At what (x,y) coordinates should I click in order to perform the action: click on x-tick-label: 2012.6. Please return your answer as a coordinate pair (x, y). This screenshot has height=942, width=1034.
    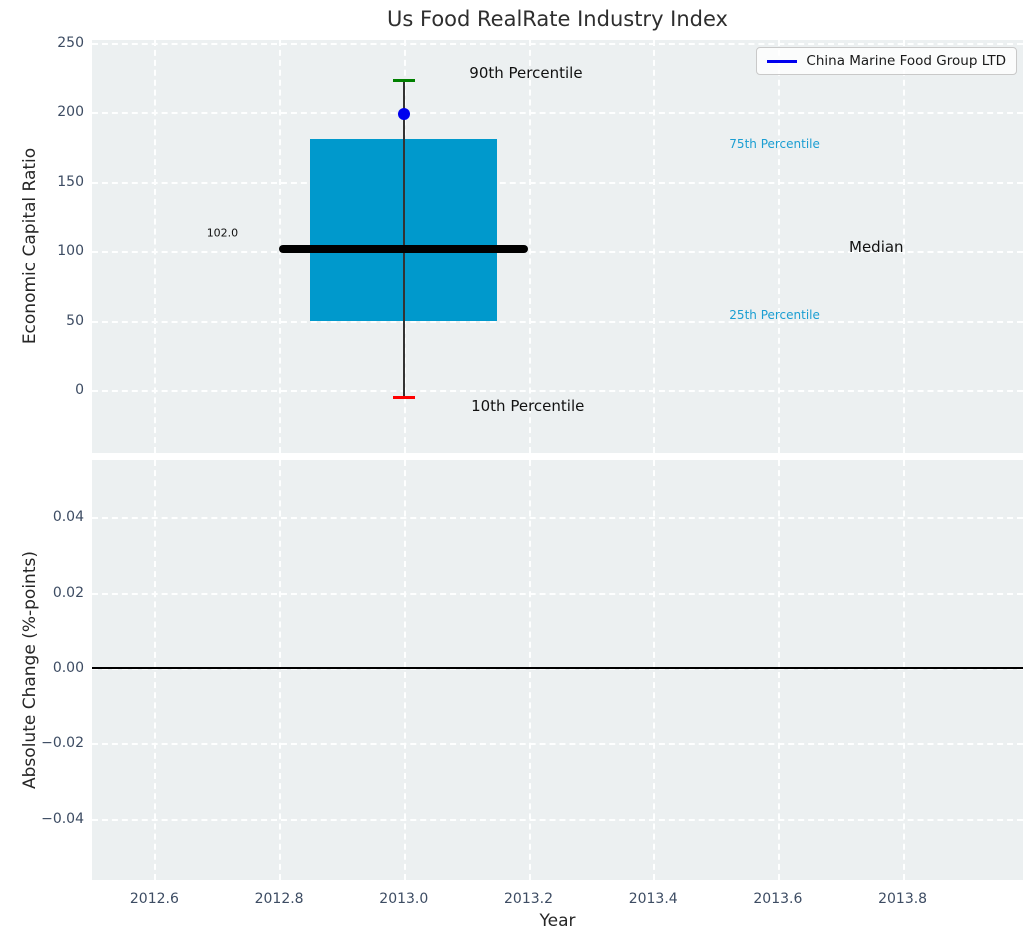
    Looking at the image, I should click on (154, 899).